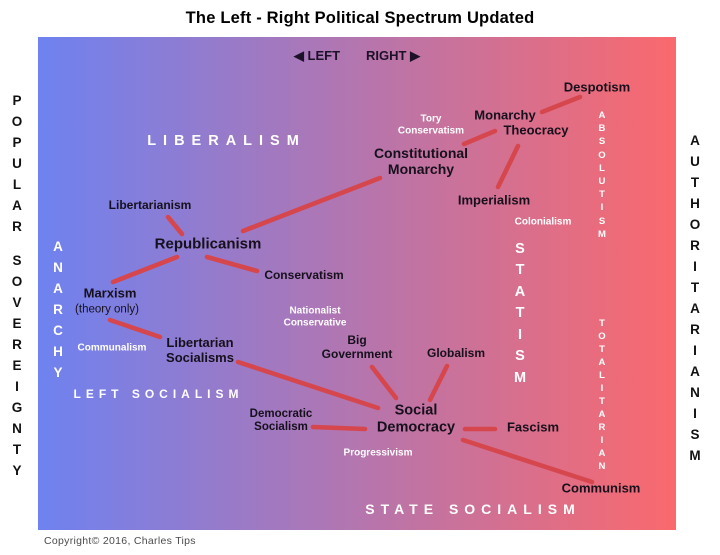 Image resolution: width=720 pixels, height=555 pixels. I want to click on node-libertarianism-text: Libertarianism, so click(150, 205).